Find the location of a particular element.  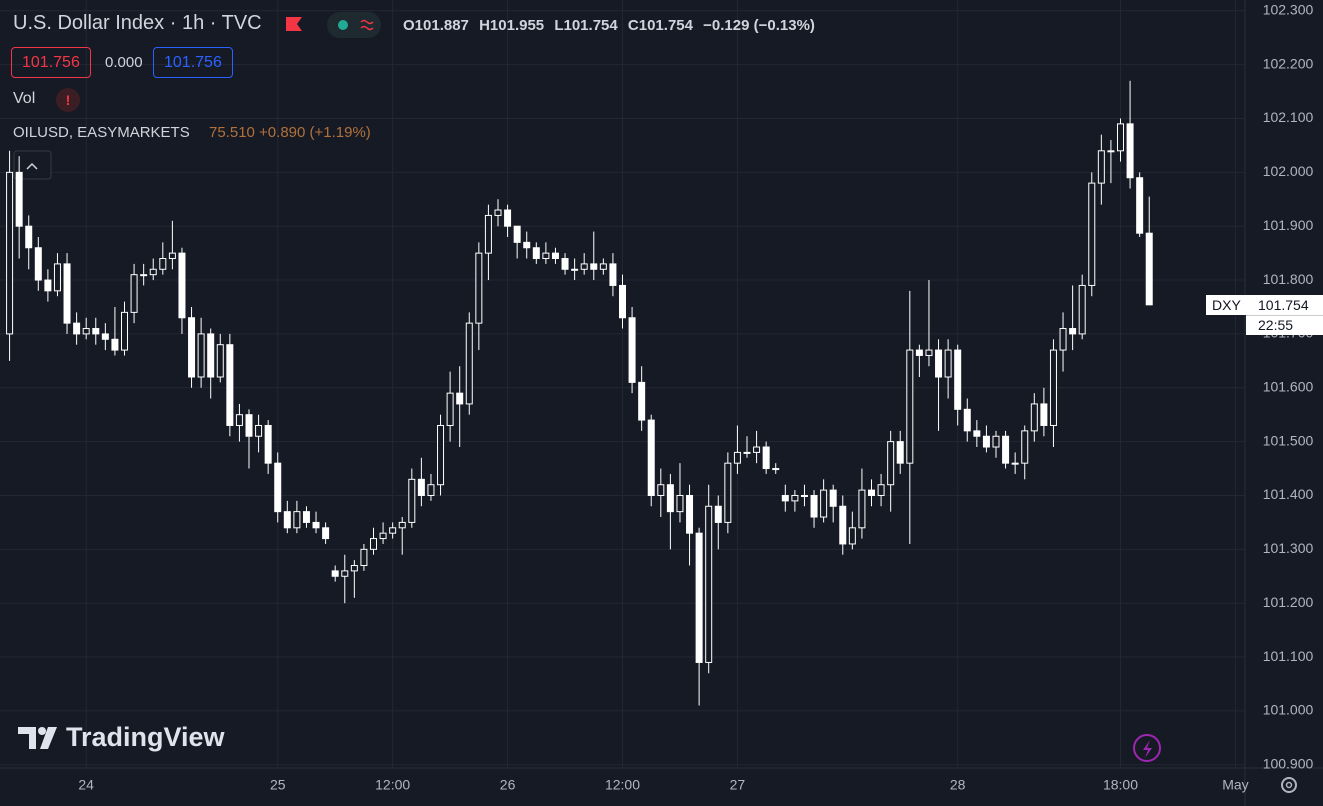

y-tick-label: 101.100 is located at coordinates (1288, 656).